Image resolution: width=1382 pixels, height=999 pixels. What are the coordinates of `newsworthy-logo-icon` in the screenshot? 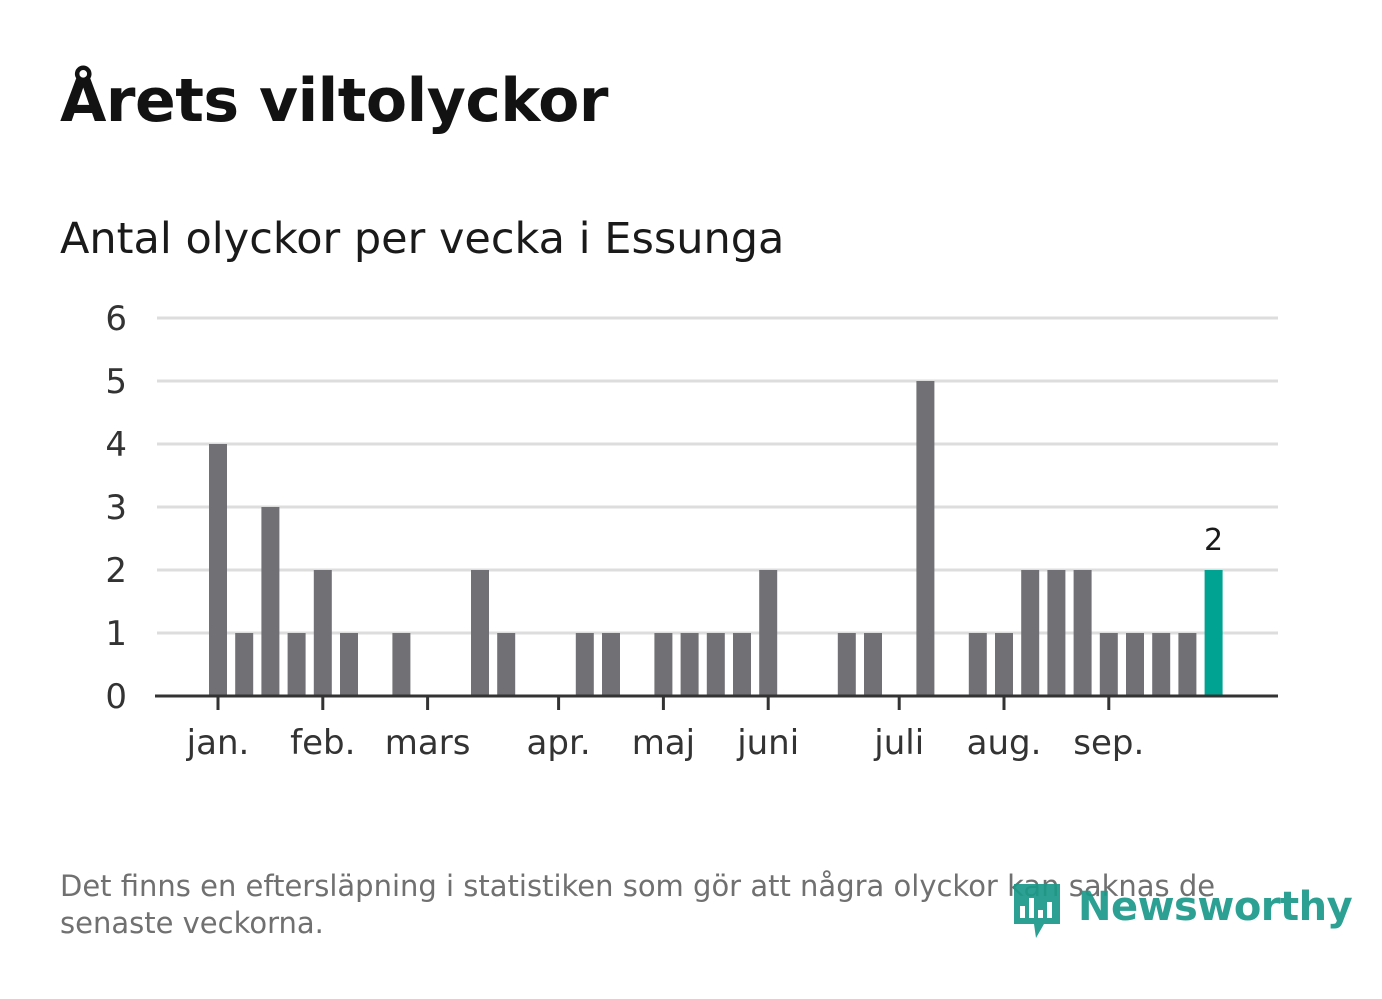 It's located at (1037, 911).